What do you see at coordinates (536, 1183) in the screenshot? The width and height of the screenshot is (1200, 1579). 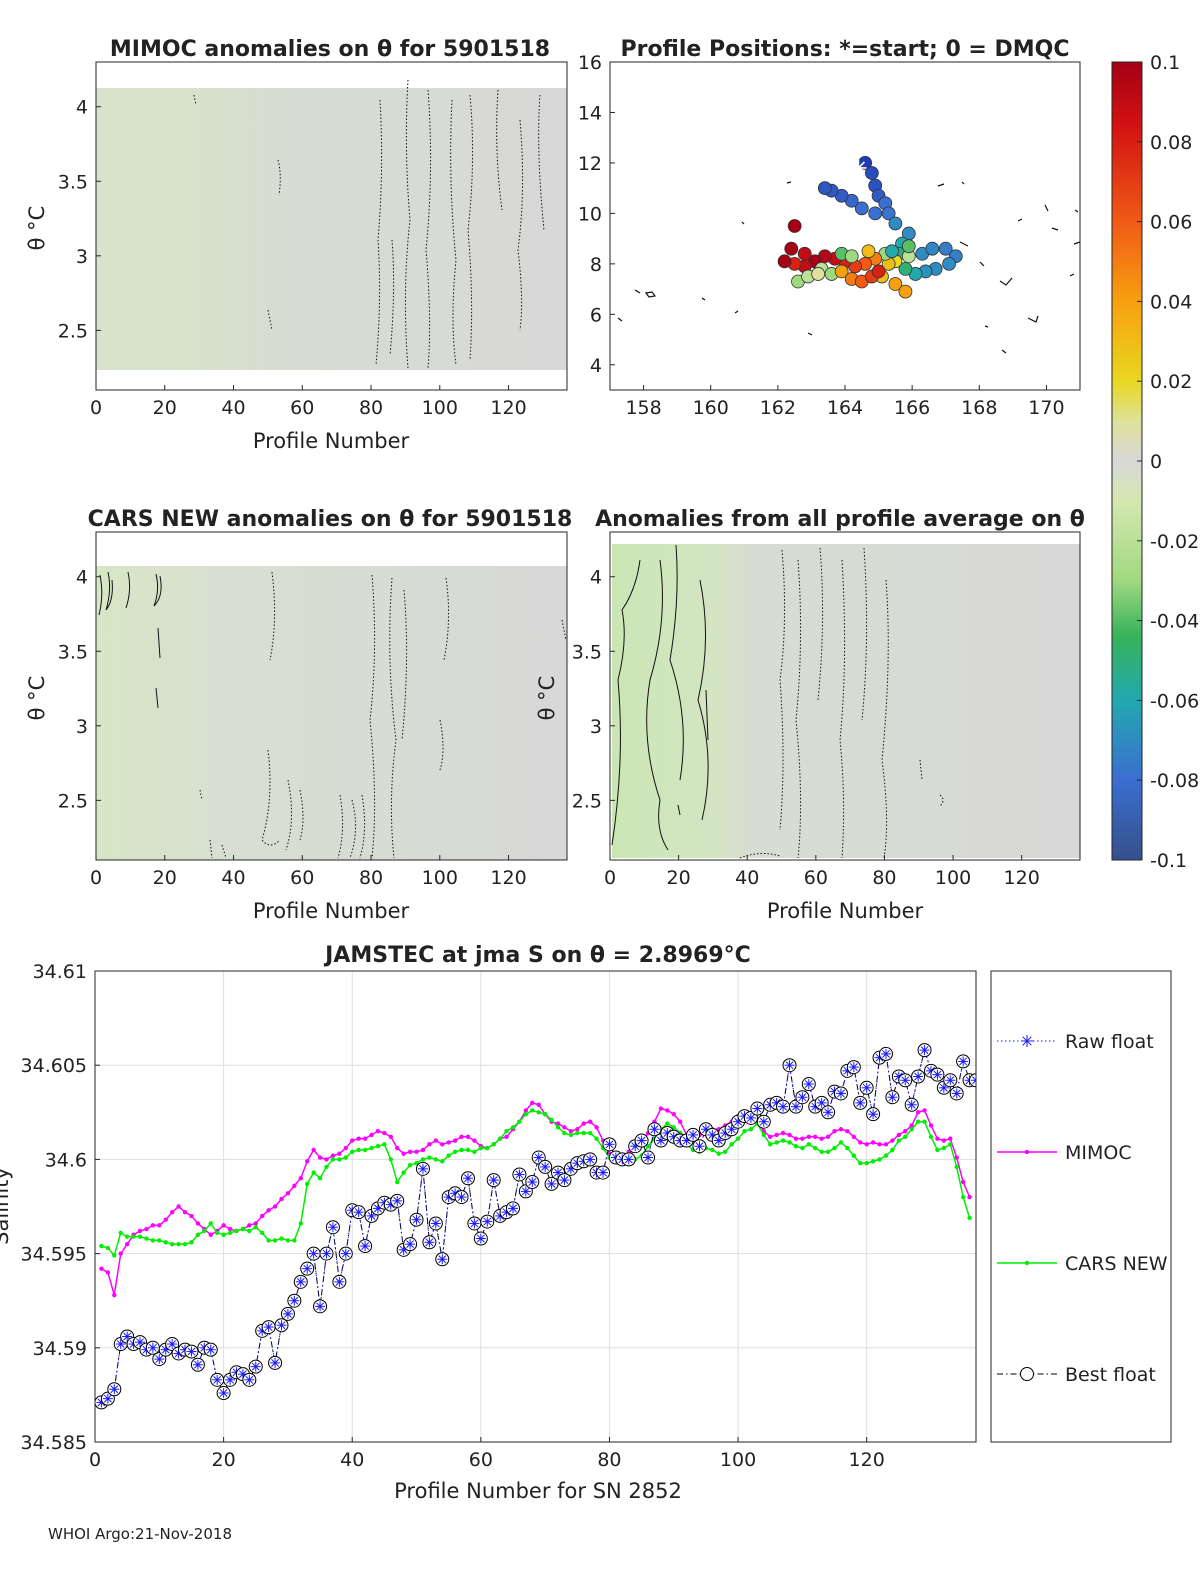 I see `series-line-cars-new` at bounding box center [536, 1183].